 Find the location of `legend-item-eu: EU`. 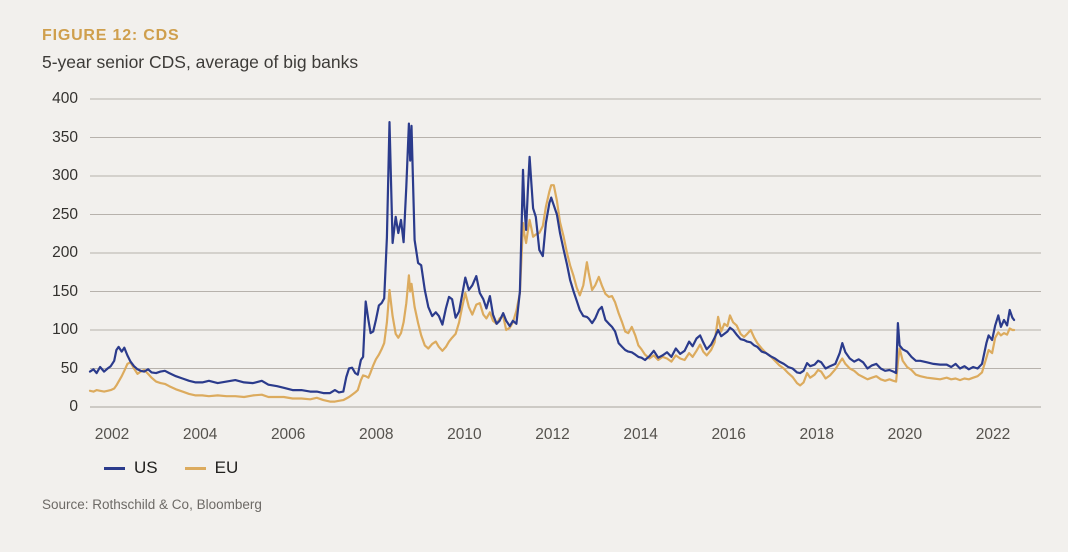

legend-item-eu: EU is located at coordinates (211, 468).